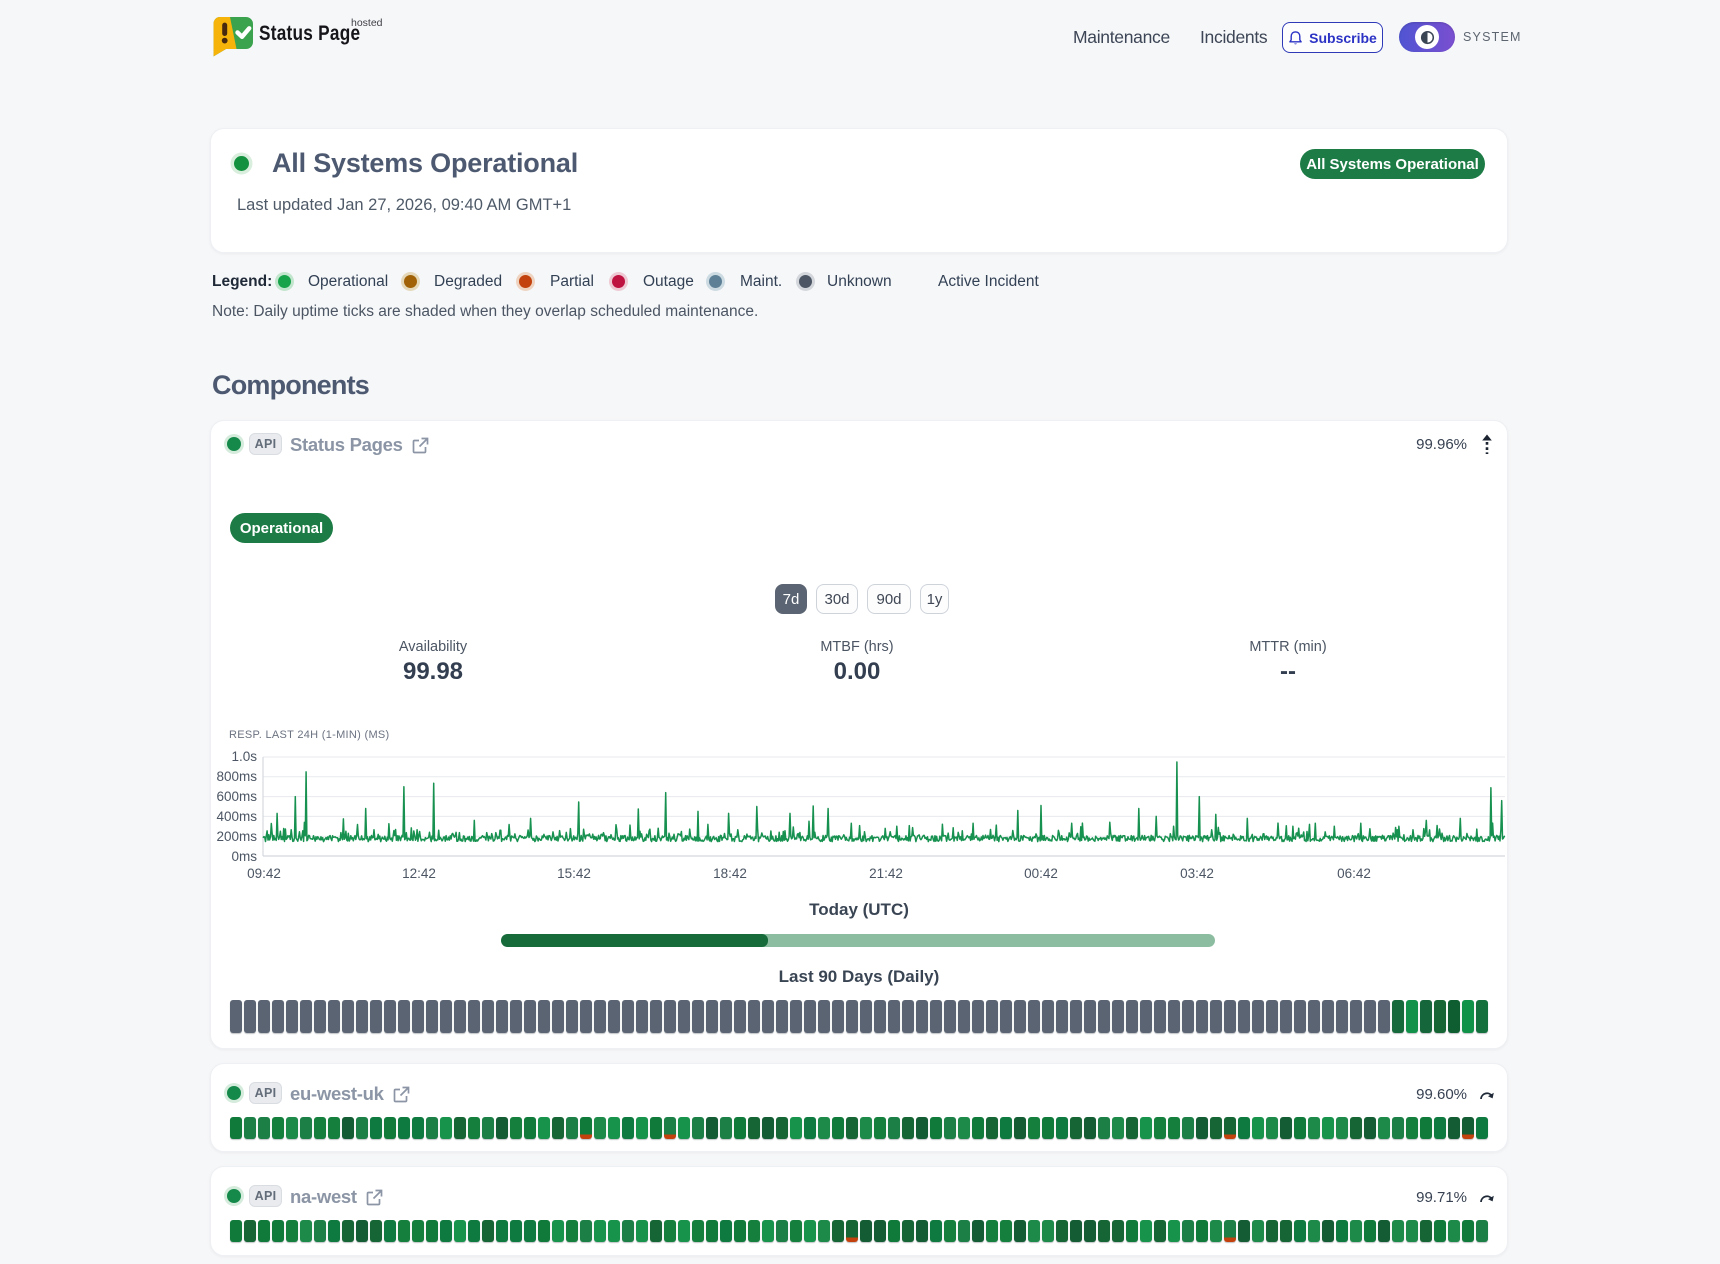  What do you see at coordinates (244, 756) in the screenshot?
I see `svg-text: 1.0s` at bounding box center [244, 756].